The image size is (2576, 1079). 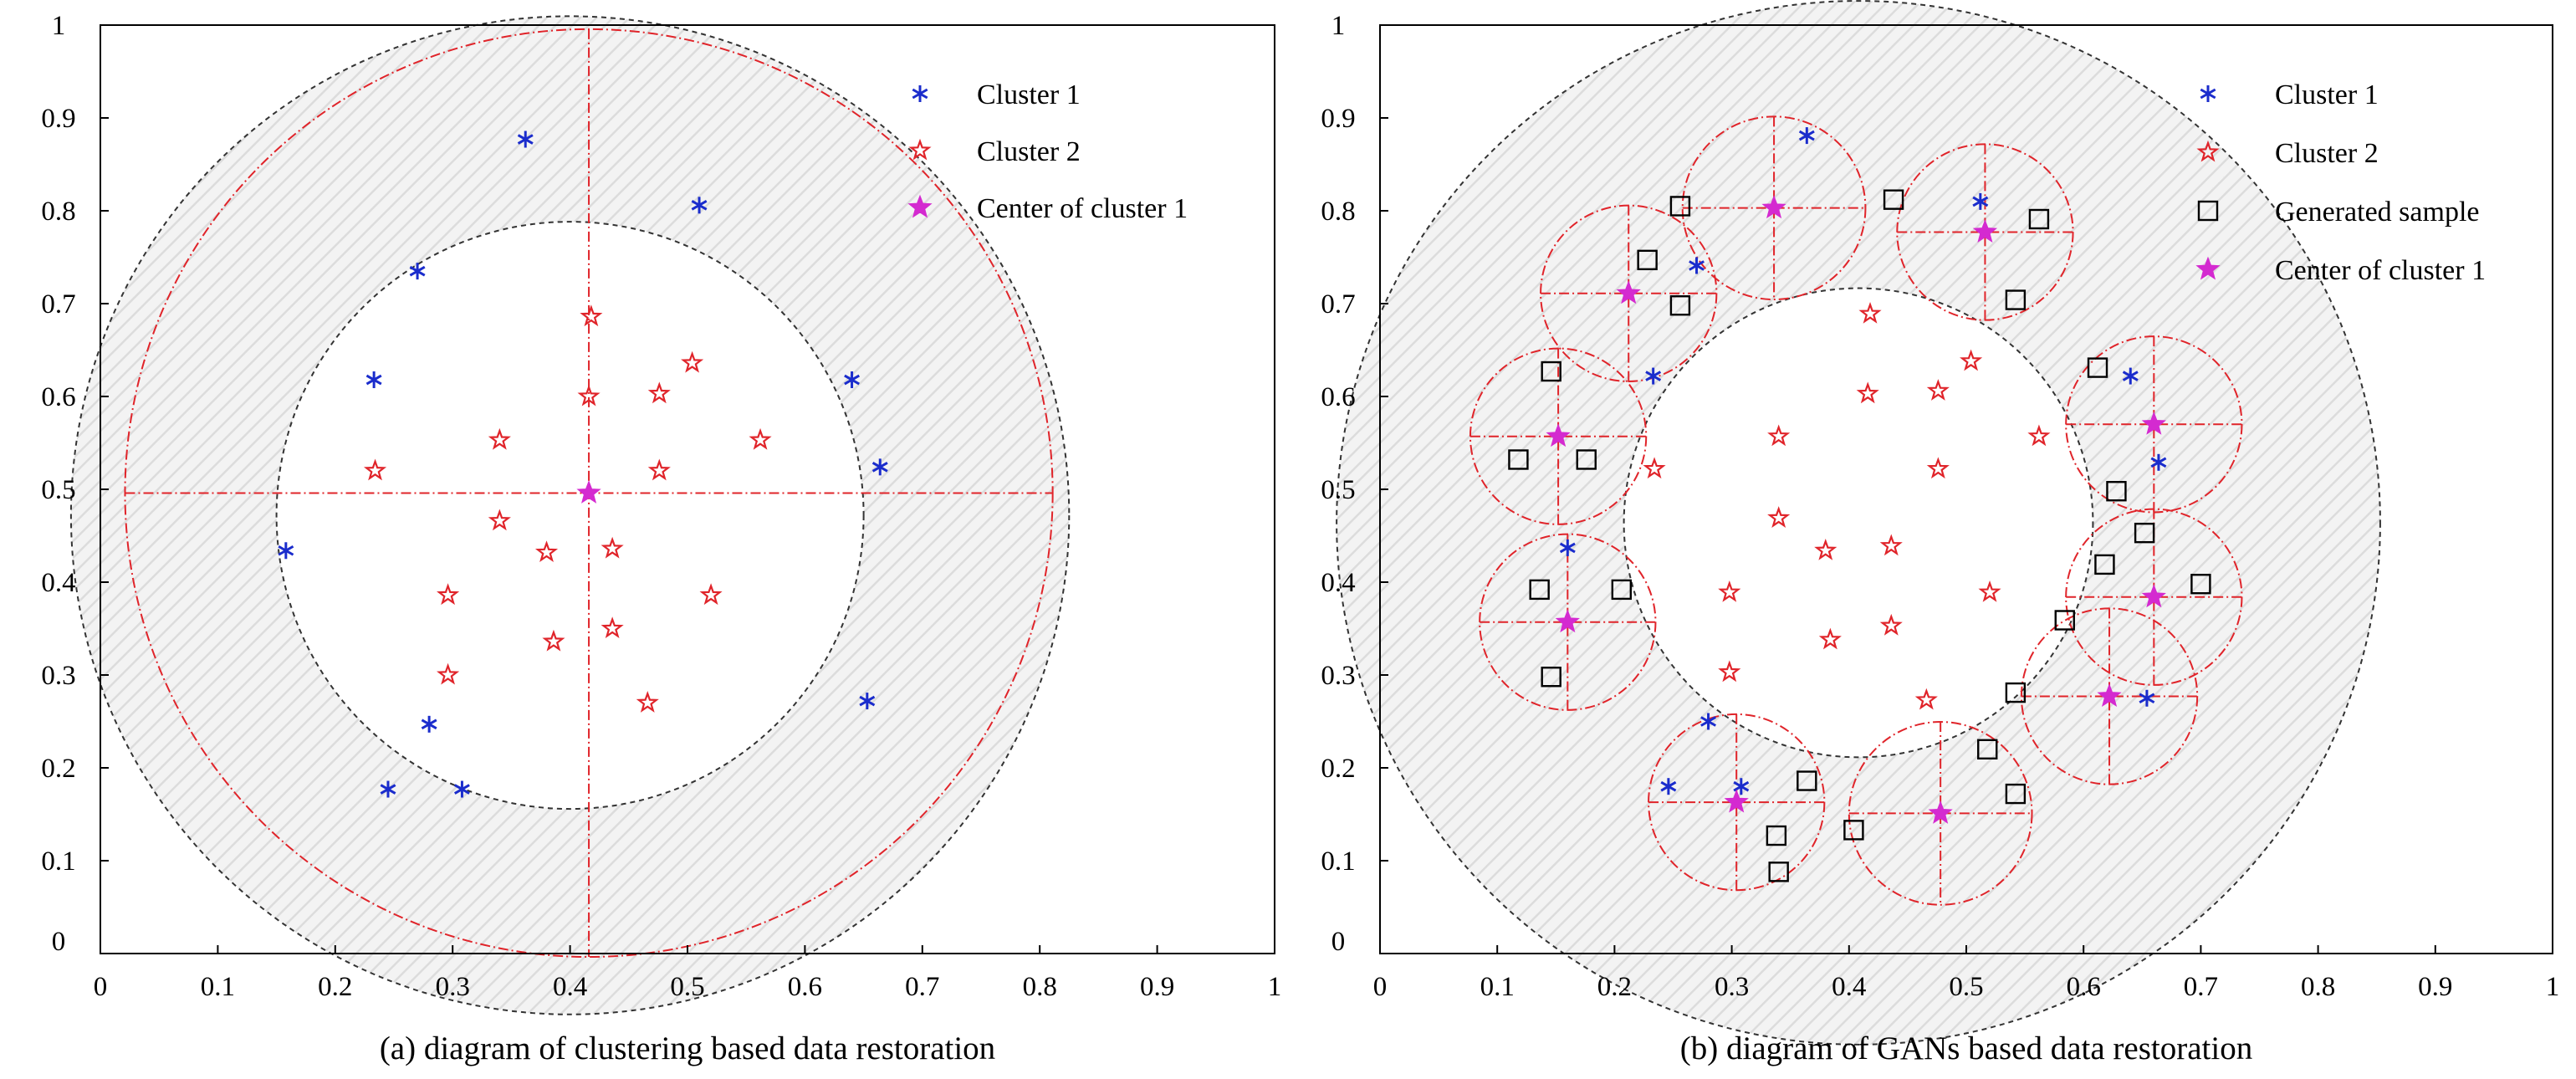 I want to click on x-tick-label: 0.5, so click(x=1966, y=987).